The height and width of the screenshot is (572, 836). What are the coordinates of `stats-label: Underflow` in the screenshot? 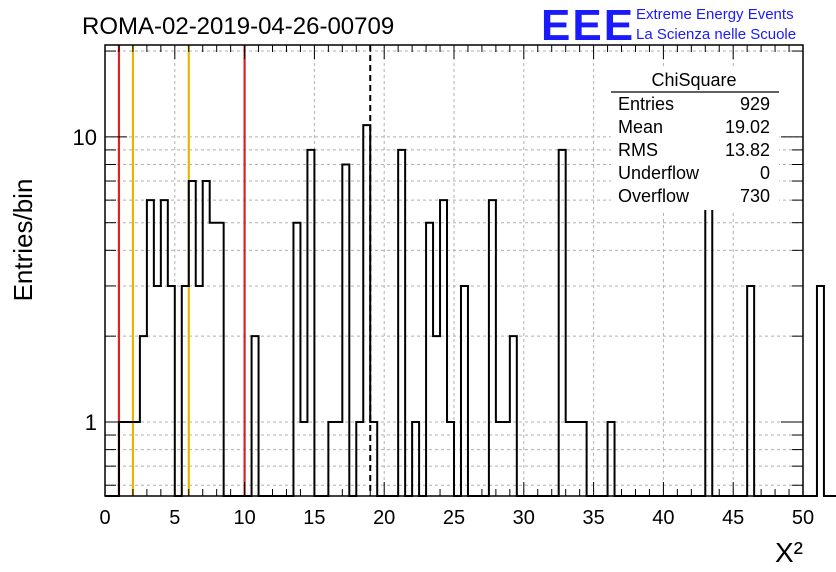 It's located at (659, 173).